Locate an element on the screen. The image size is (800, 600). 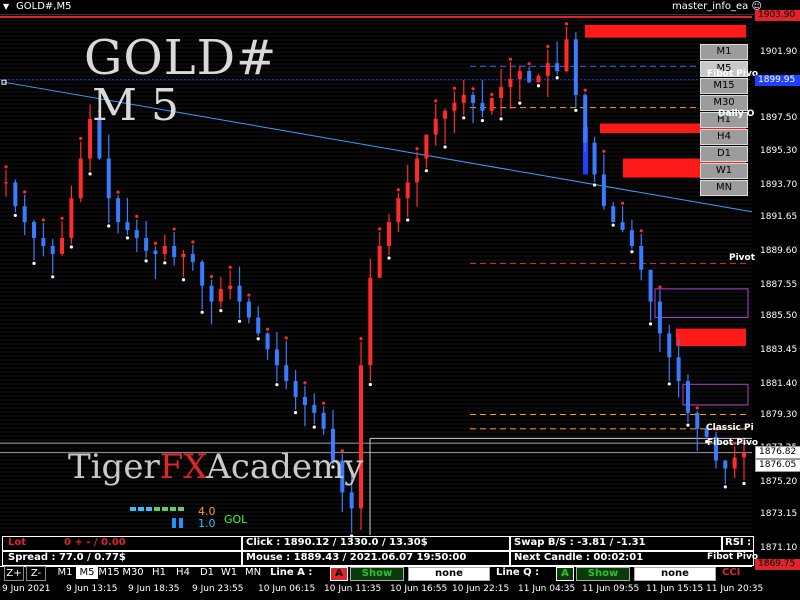
lot-value: 0 + - / 0.00 is located at coordinates (95, 542).